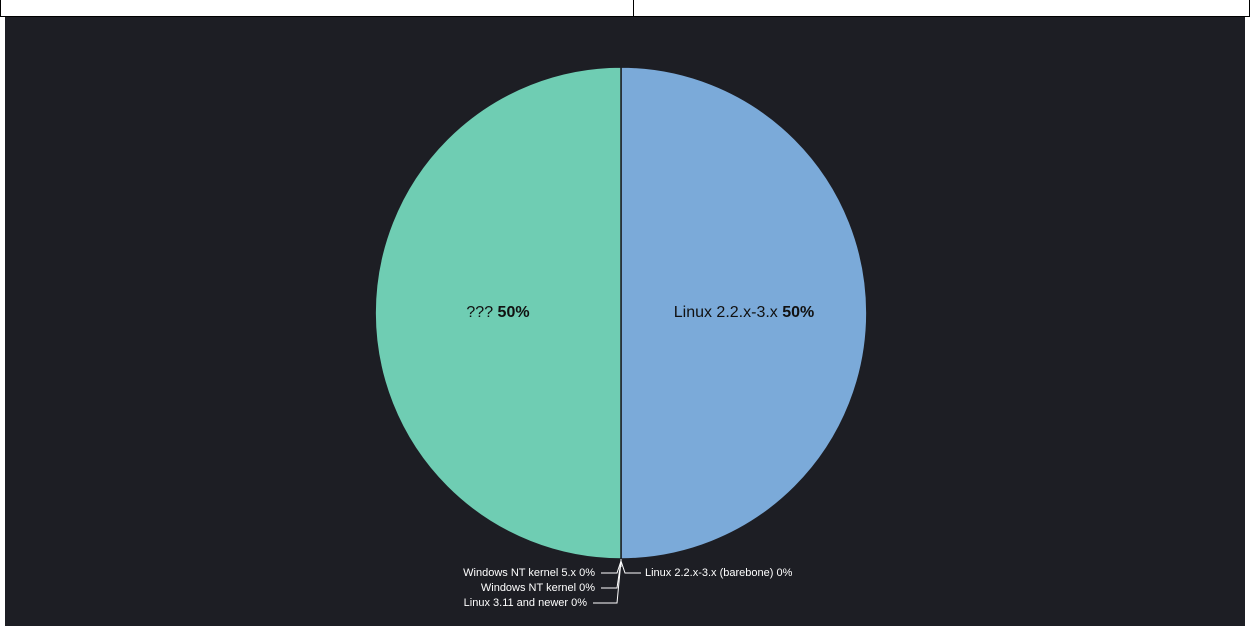  Describe the element at coordinates (630, 567) in the screenshot. I see `leader-line-linux-2-2-x-3-x-barebone` at that location.